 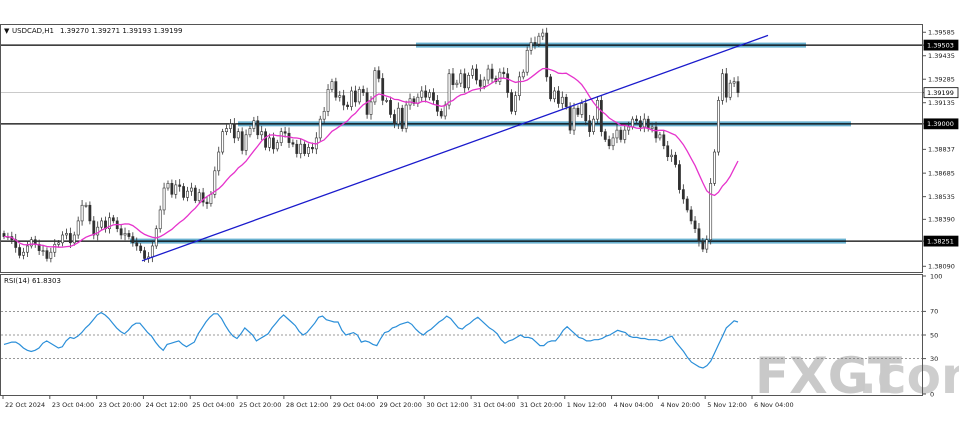 What do you see at coordinates (857, 376) in the screenshot?
I see `watermark: FXGT .com` at bounding box center [857, 376].